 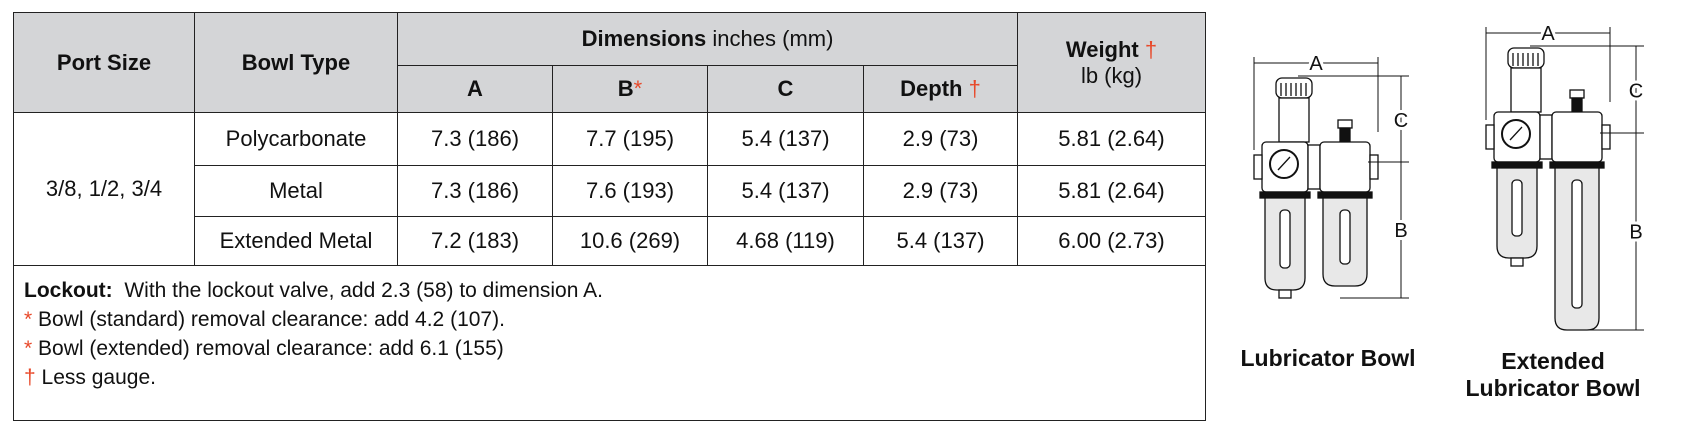 I want to click on port-size-cell: 3/8, 1/2, 3/4, so click(x=104, y=189).